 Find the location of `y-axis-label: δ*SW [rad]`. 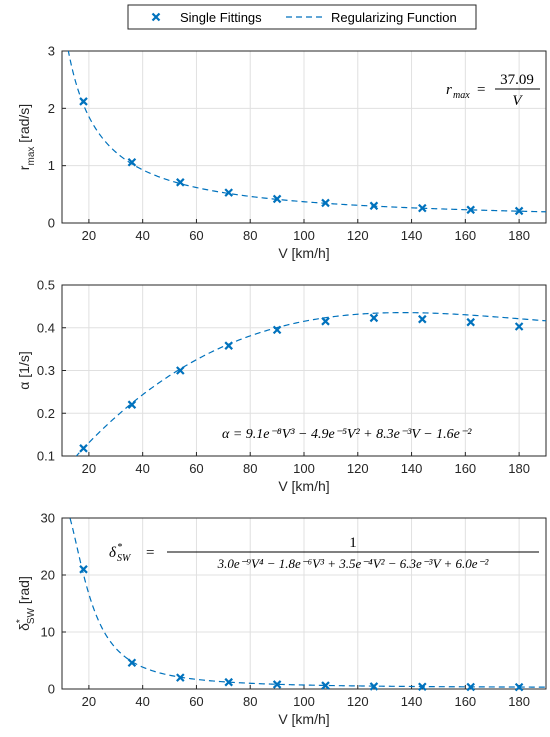

y-axis-label: δ*SW [rad] is located at coordinates (26, 603).